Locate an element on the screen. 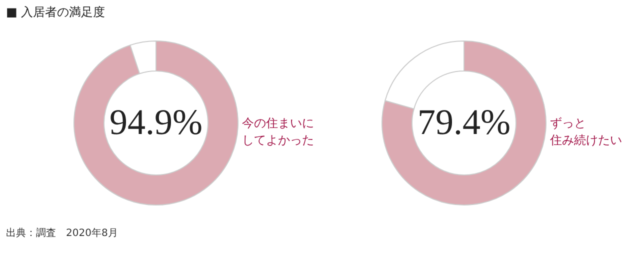 This screenshot has width=640, height=264. chart-title: ■ 入居者の満足度 is located at coordinates (56, 12).